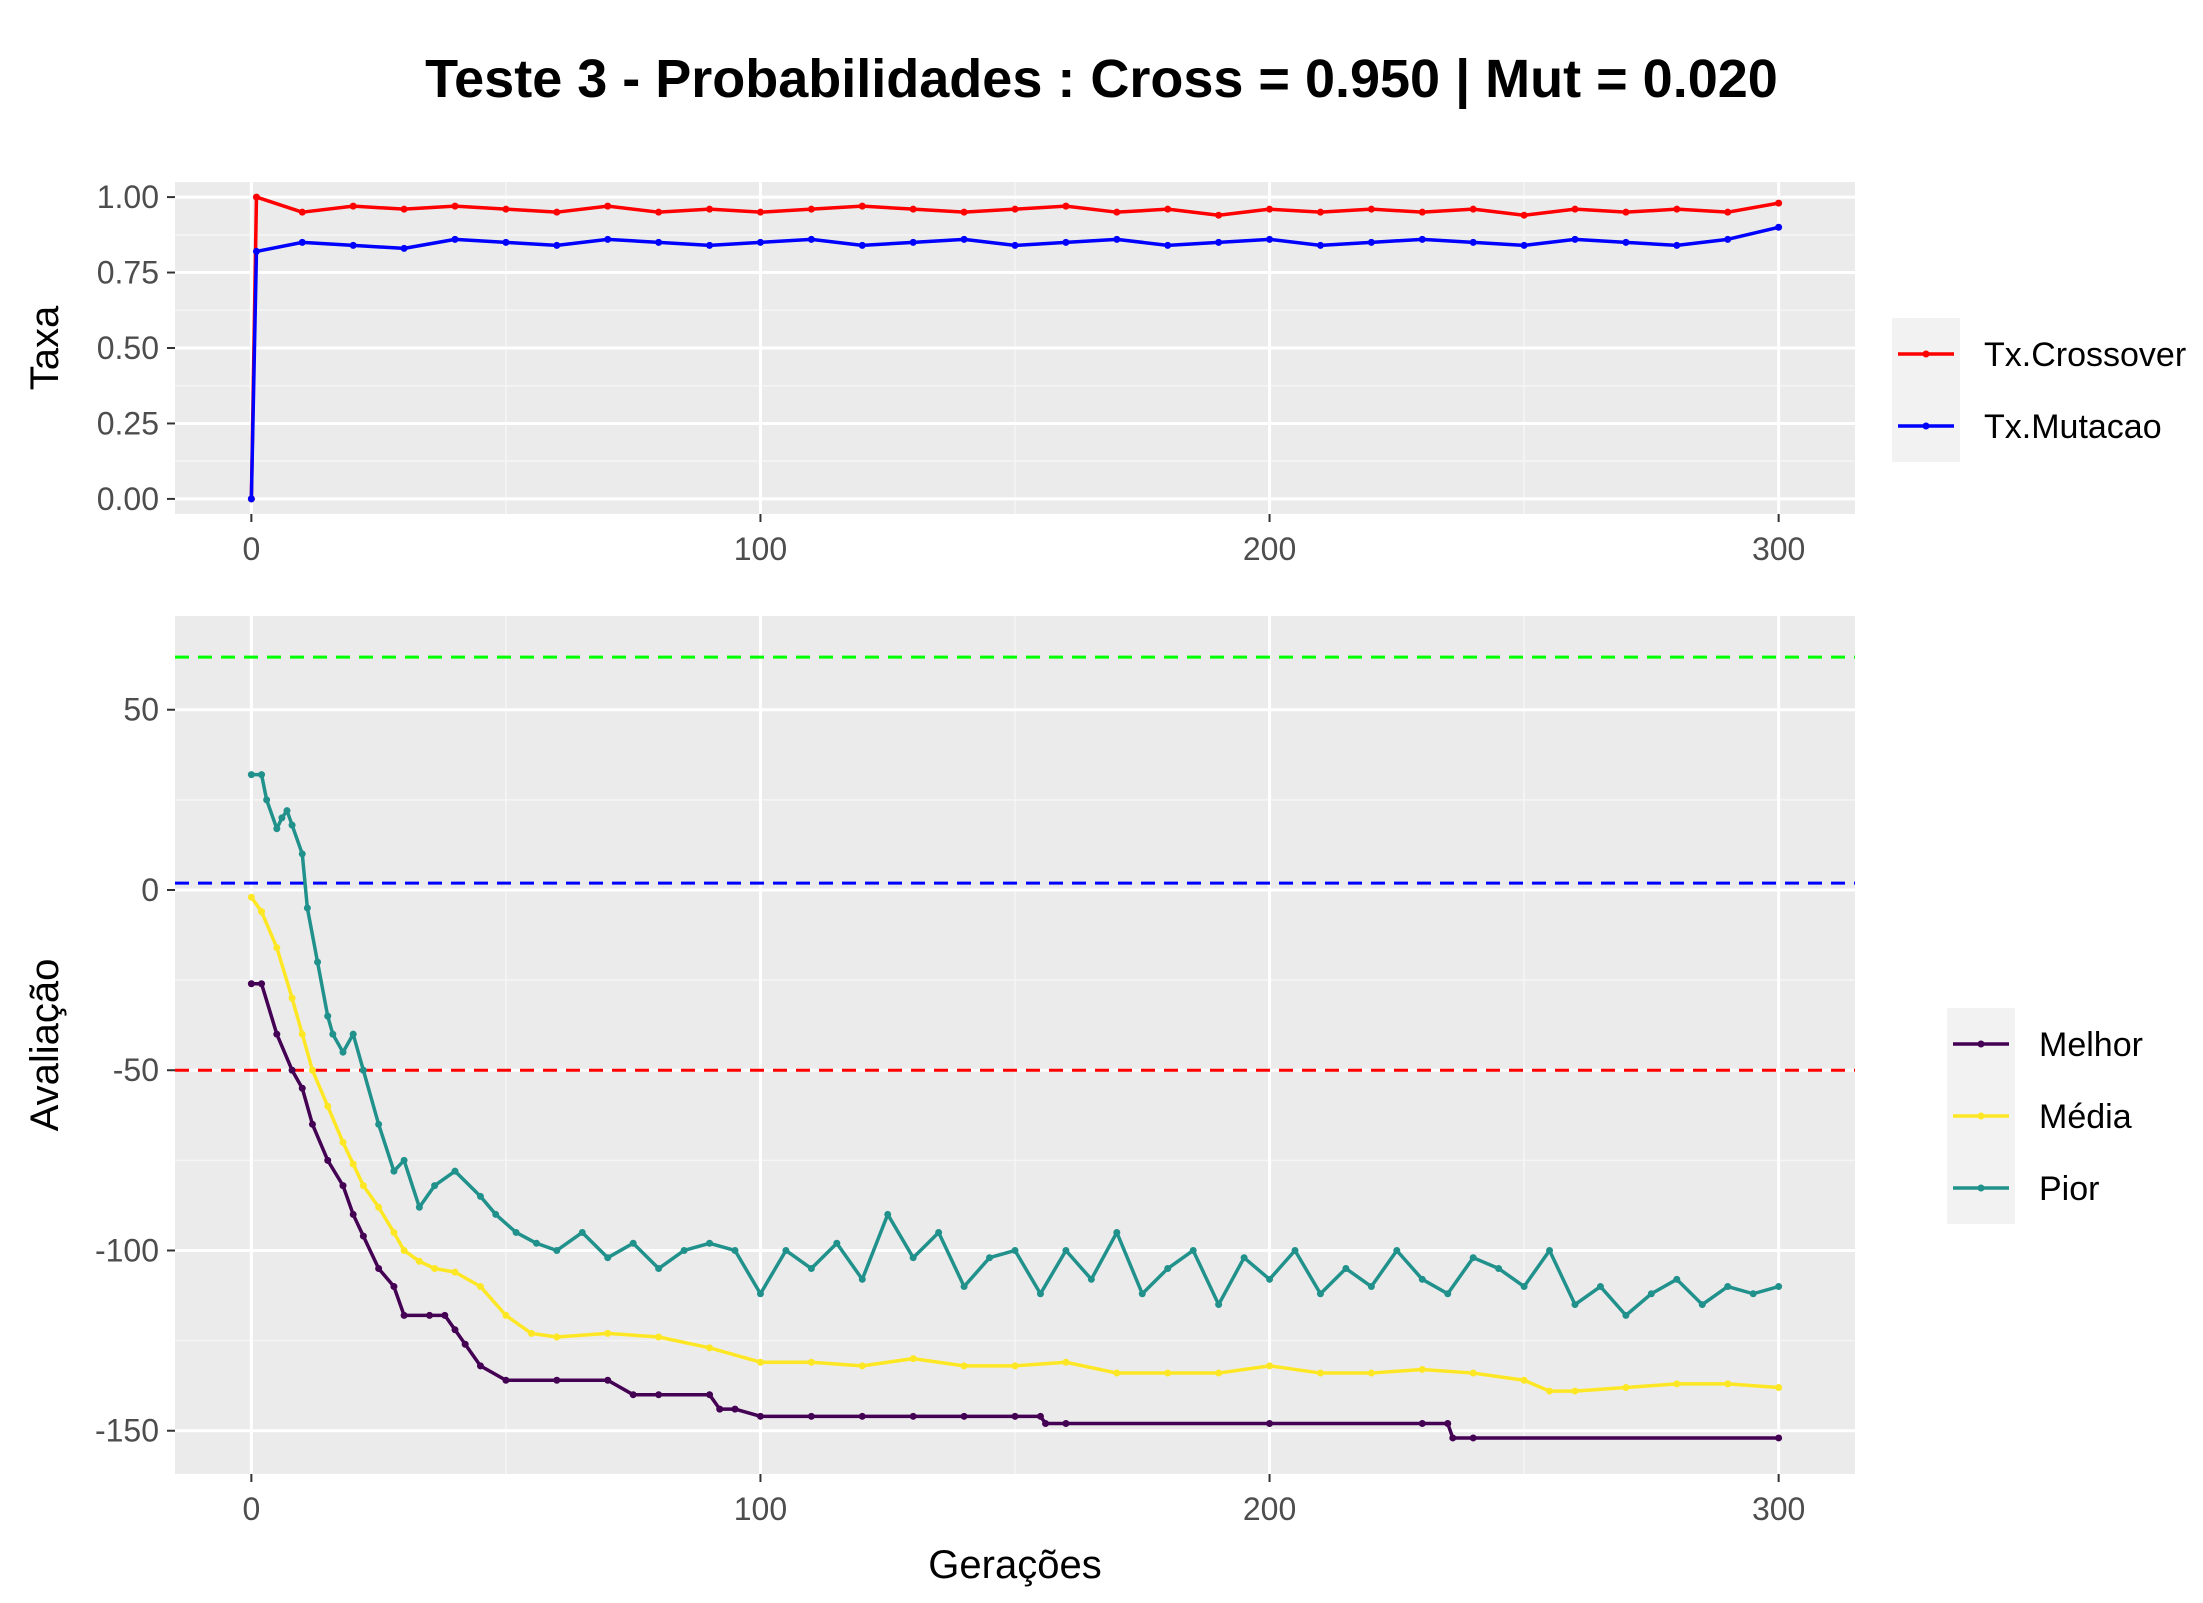 This screenshot has height=1603, width=2203. I want to click on legend-label: Média, so click(2085, 1117).